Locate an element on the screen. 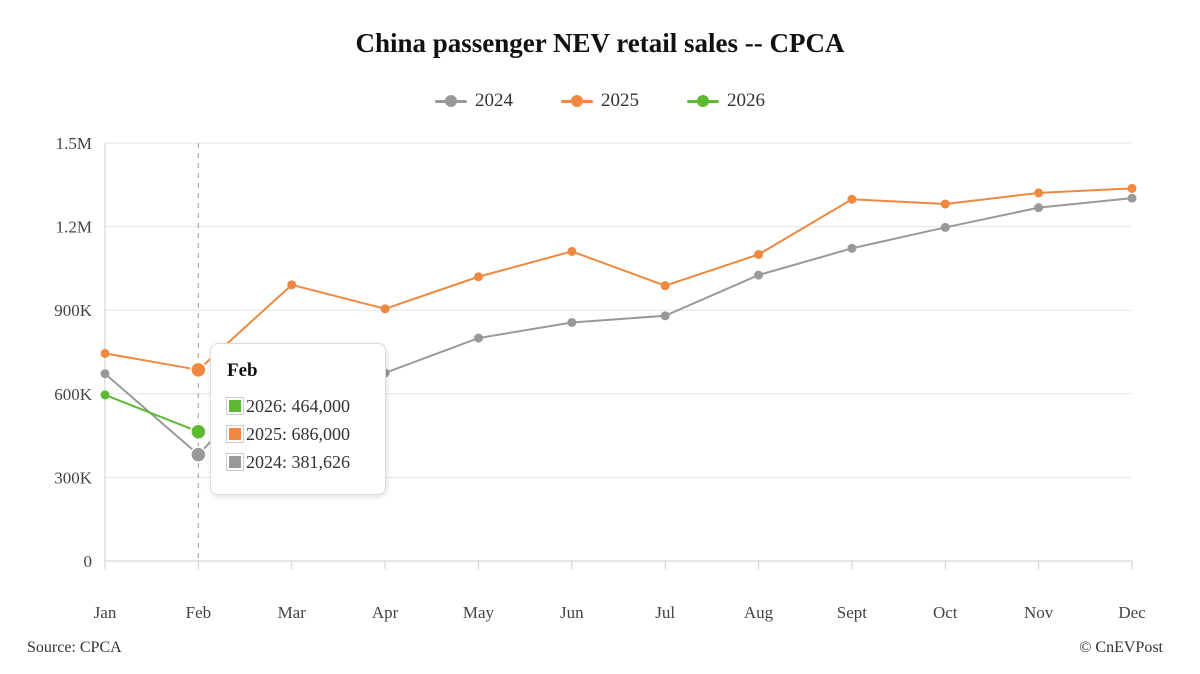 Image resolution: width=1200 pixels, height=674 pixels. x-tick-label: Nov is located at coordinates (1039, 612).